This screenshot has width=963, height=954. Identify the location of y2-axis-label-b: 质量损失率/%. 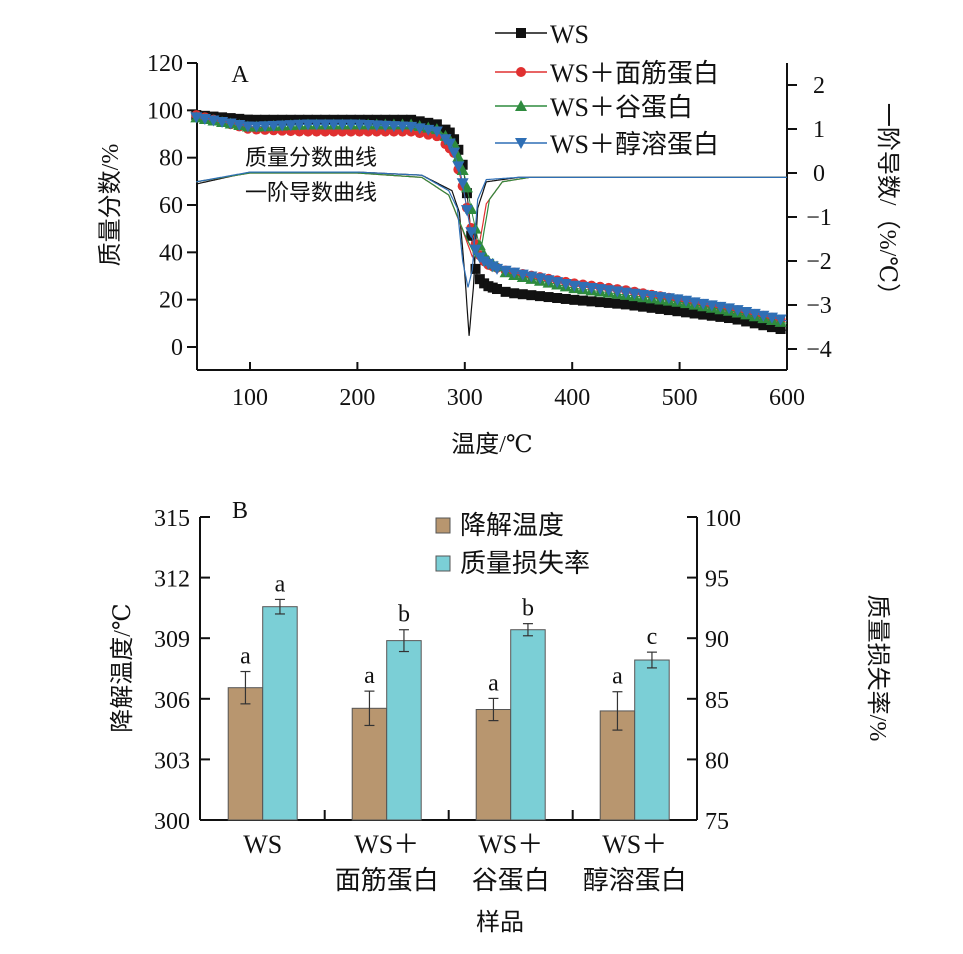
(877, 668).